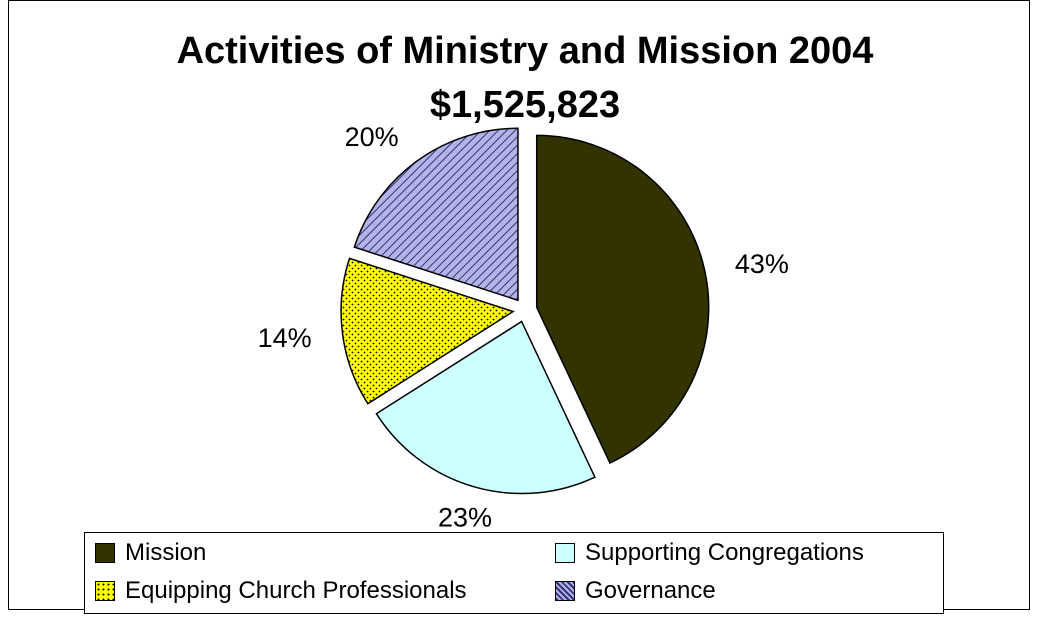  What do you see at coordinates (724, 552) in the screenshot?
I see `legend-label-supporting-congregations: Supporting Congregations` at bounding box center [724, 552].